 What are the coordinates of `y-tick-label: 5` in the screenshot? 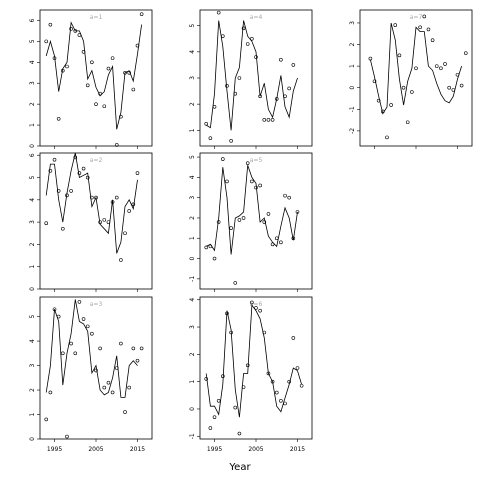 It's located at (32, 177).